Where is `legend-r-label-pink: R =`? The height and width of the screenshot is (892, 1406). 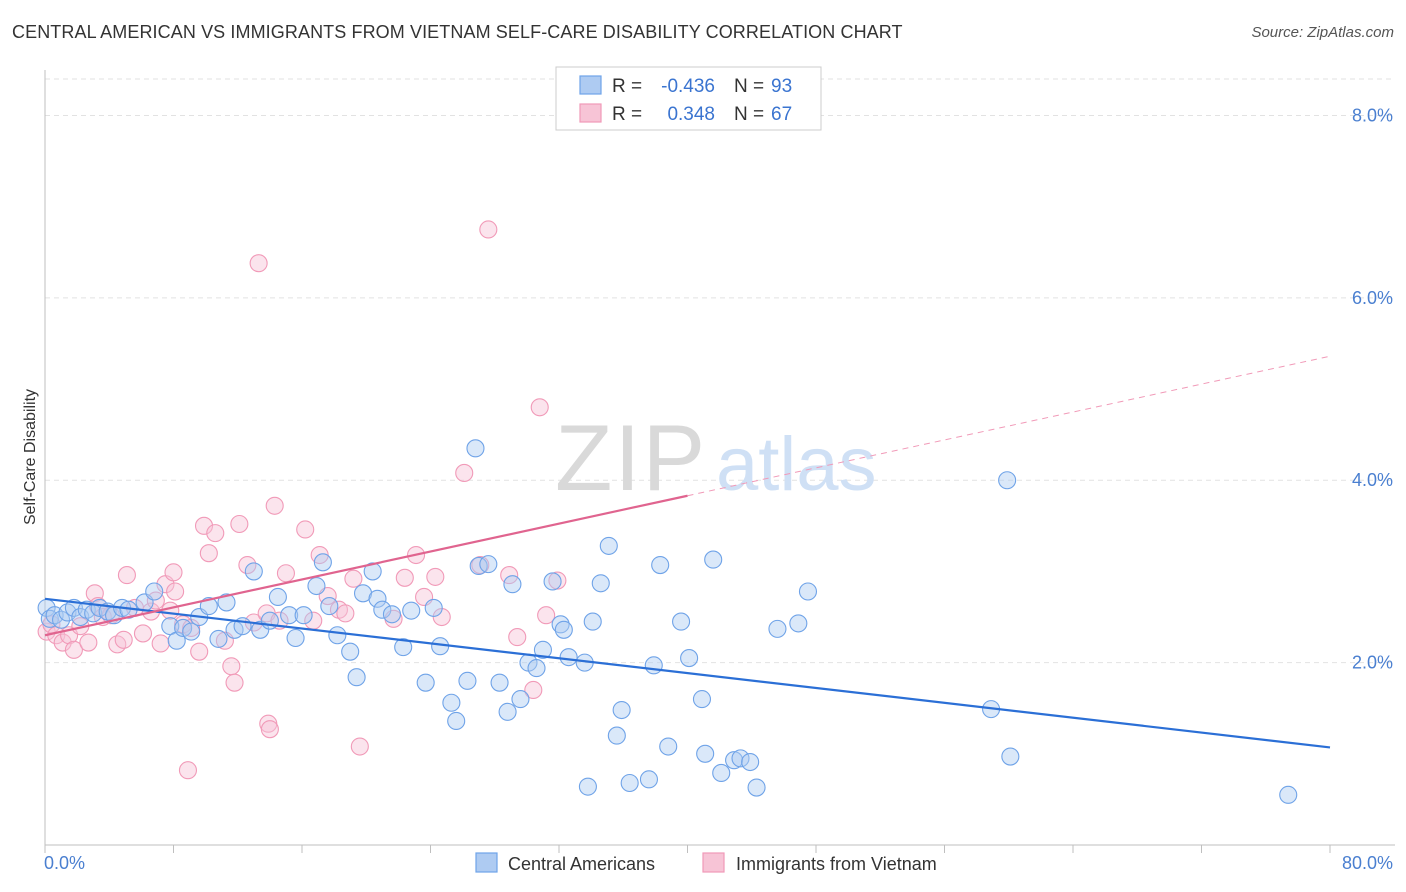 legend-r-label-pink: R = is located at coordinates (627, 114).